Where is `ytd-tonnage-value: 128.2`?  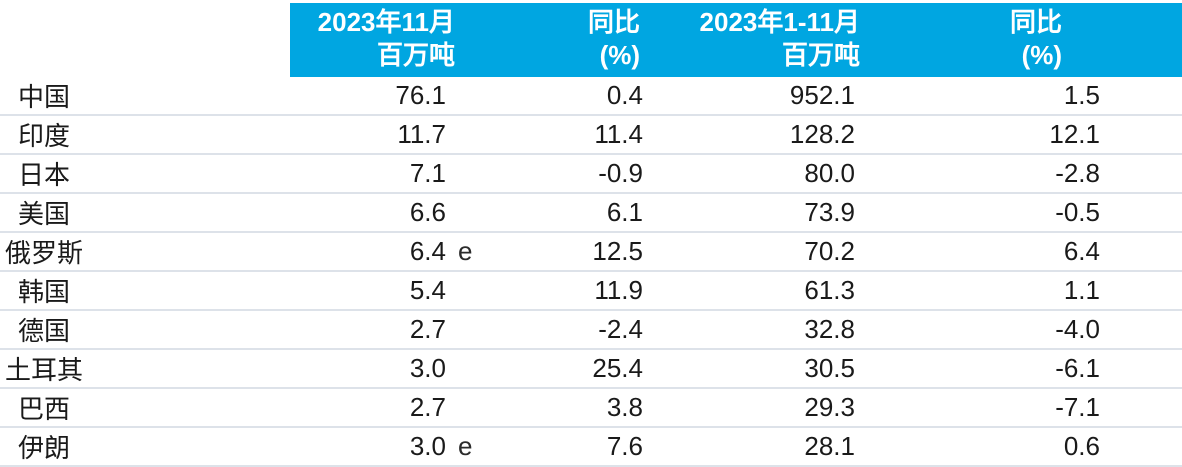 ytd-tonnage-value: 128.2 is located at coordinates (822, 134).